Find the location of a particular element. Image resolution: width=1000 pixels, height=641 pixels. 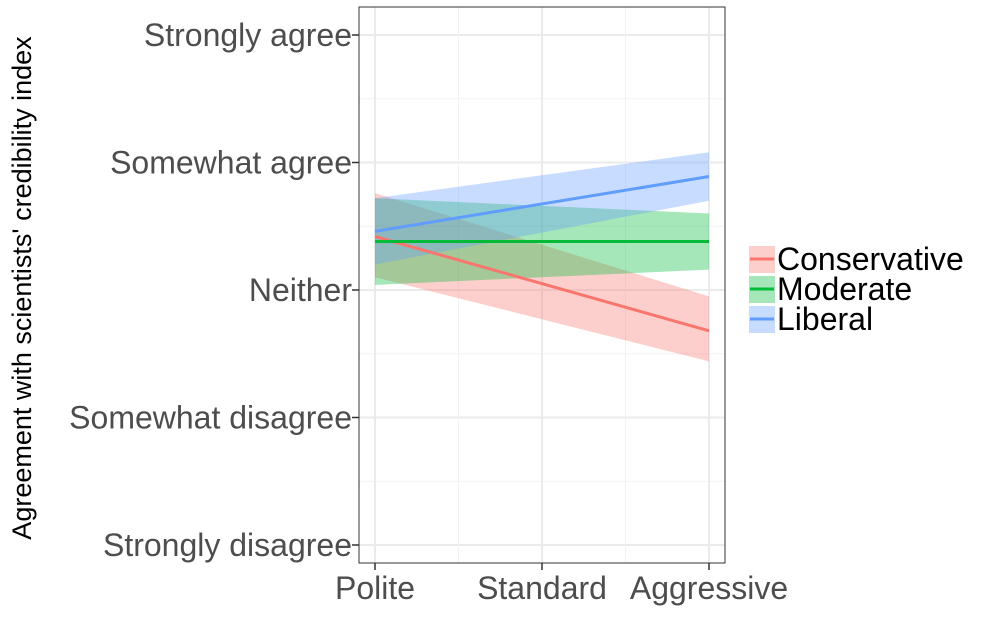

x-axis-ticks: Polite Standard Aggressive is located at coordinates (561, 584).